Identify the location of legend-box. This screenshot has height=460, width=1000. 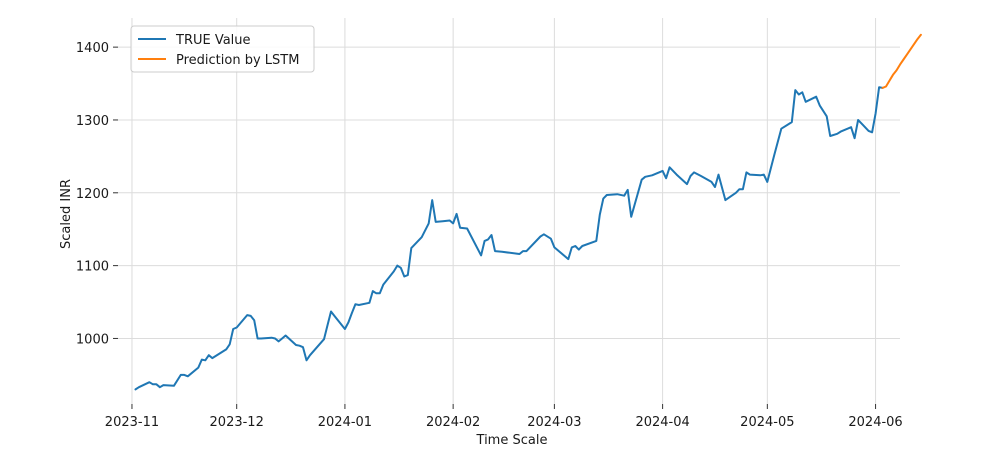
(222, 49).